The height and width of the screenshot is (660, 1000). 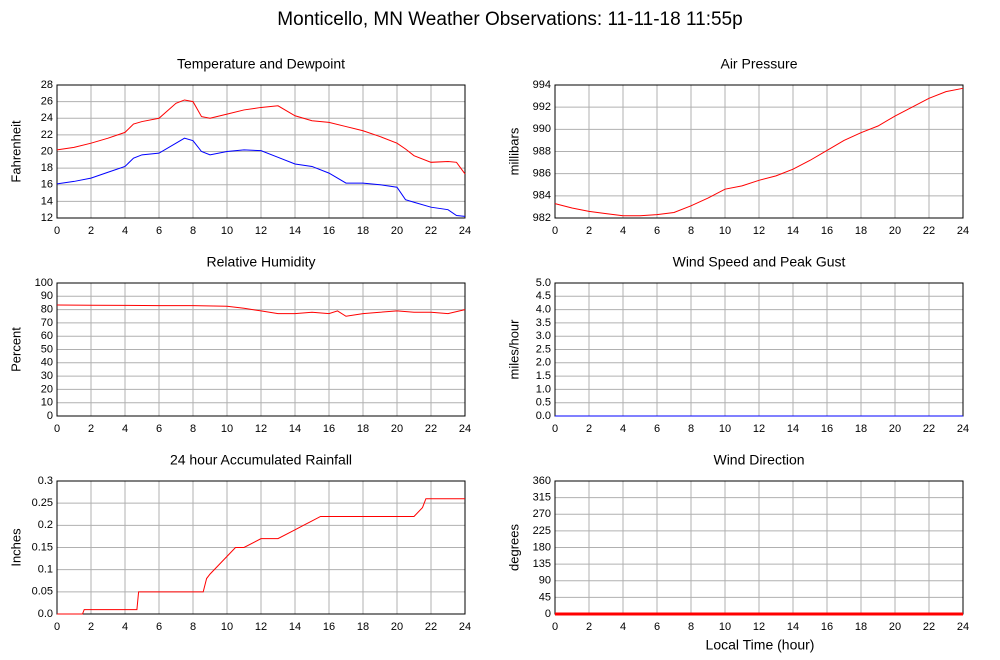 What do you see at coordinates (545, 597) in the screenshot?
I see `y-tick-label: 45` at bounding box center [545, 597].